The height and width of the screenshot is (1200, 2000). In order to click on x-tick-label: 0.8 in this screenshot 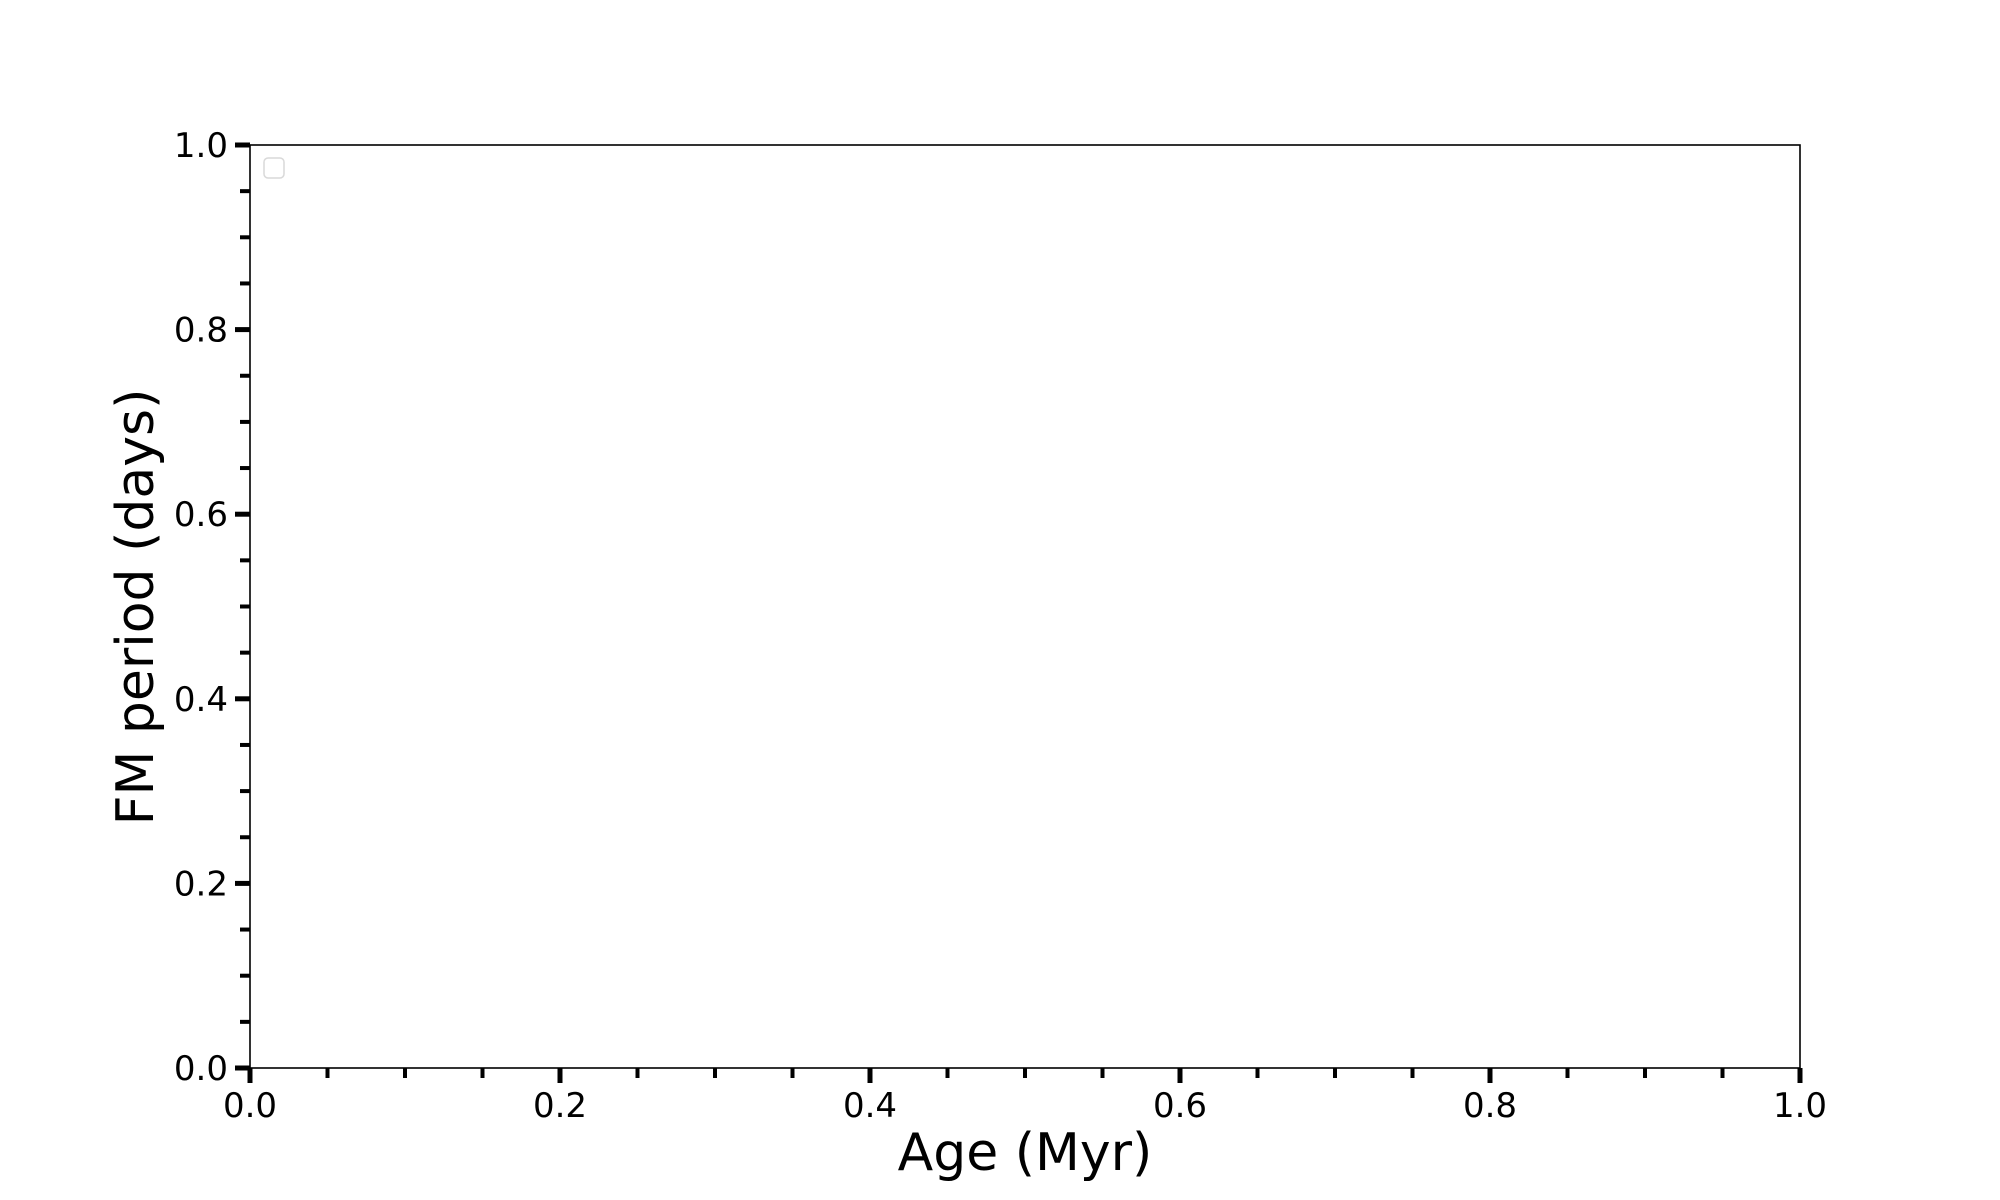, I will do `click(1490, 1106)`.